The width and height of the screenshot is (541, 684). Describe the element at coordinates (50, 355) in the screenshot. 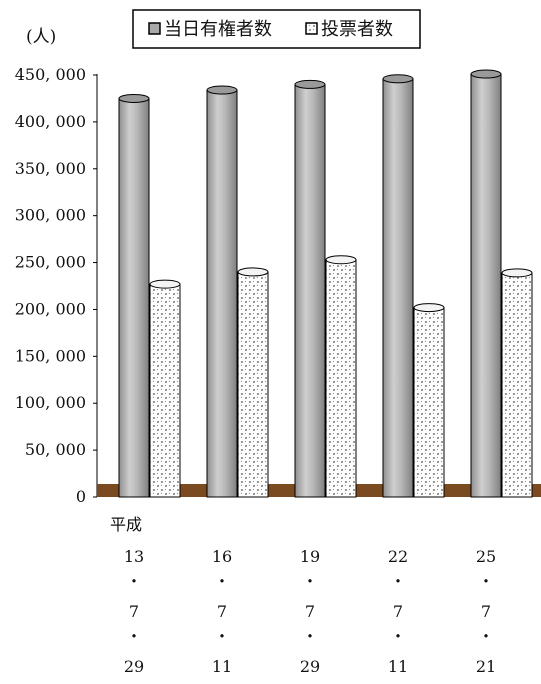

I see `y-tick-label: 150, 000` at that location.